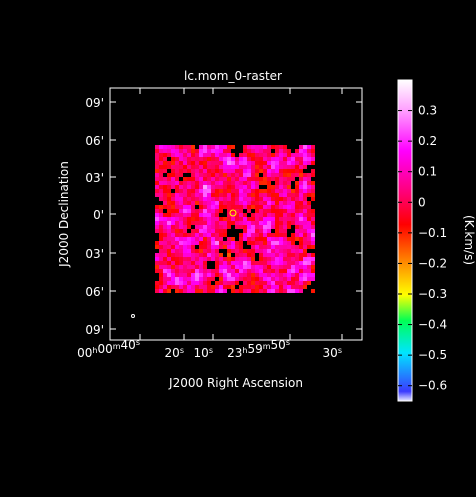 The image size is (476, 497). What do you see at coordinates (235, 219) in the screenshot?
I see `intensity-map` at bounding box center [235, 219].